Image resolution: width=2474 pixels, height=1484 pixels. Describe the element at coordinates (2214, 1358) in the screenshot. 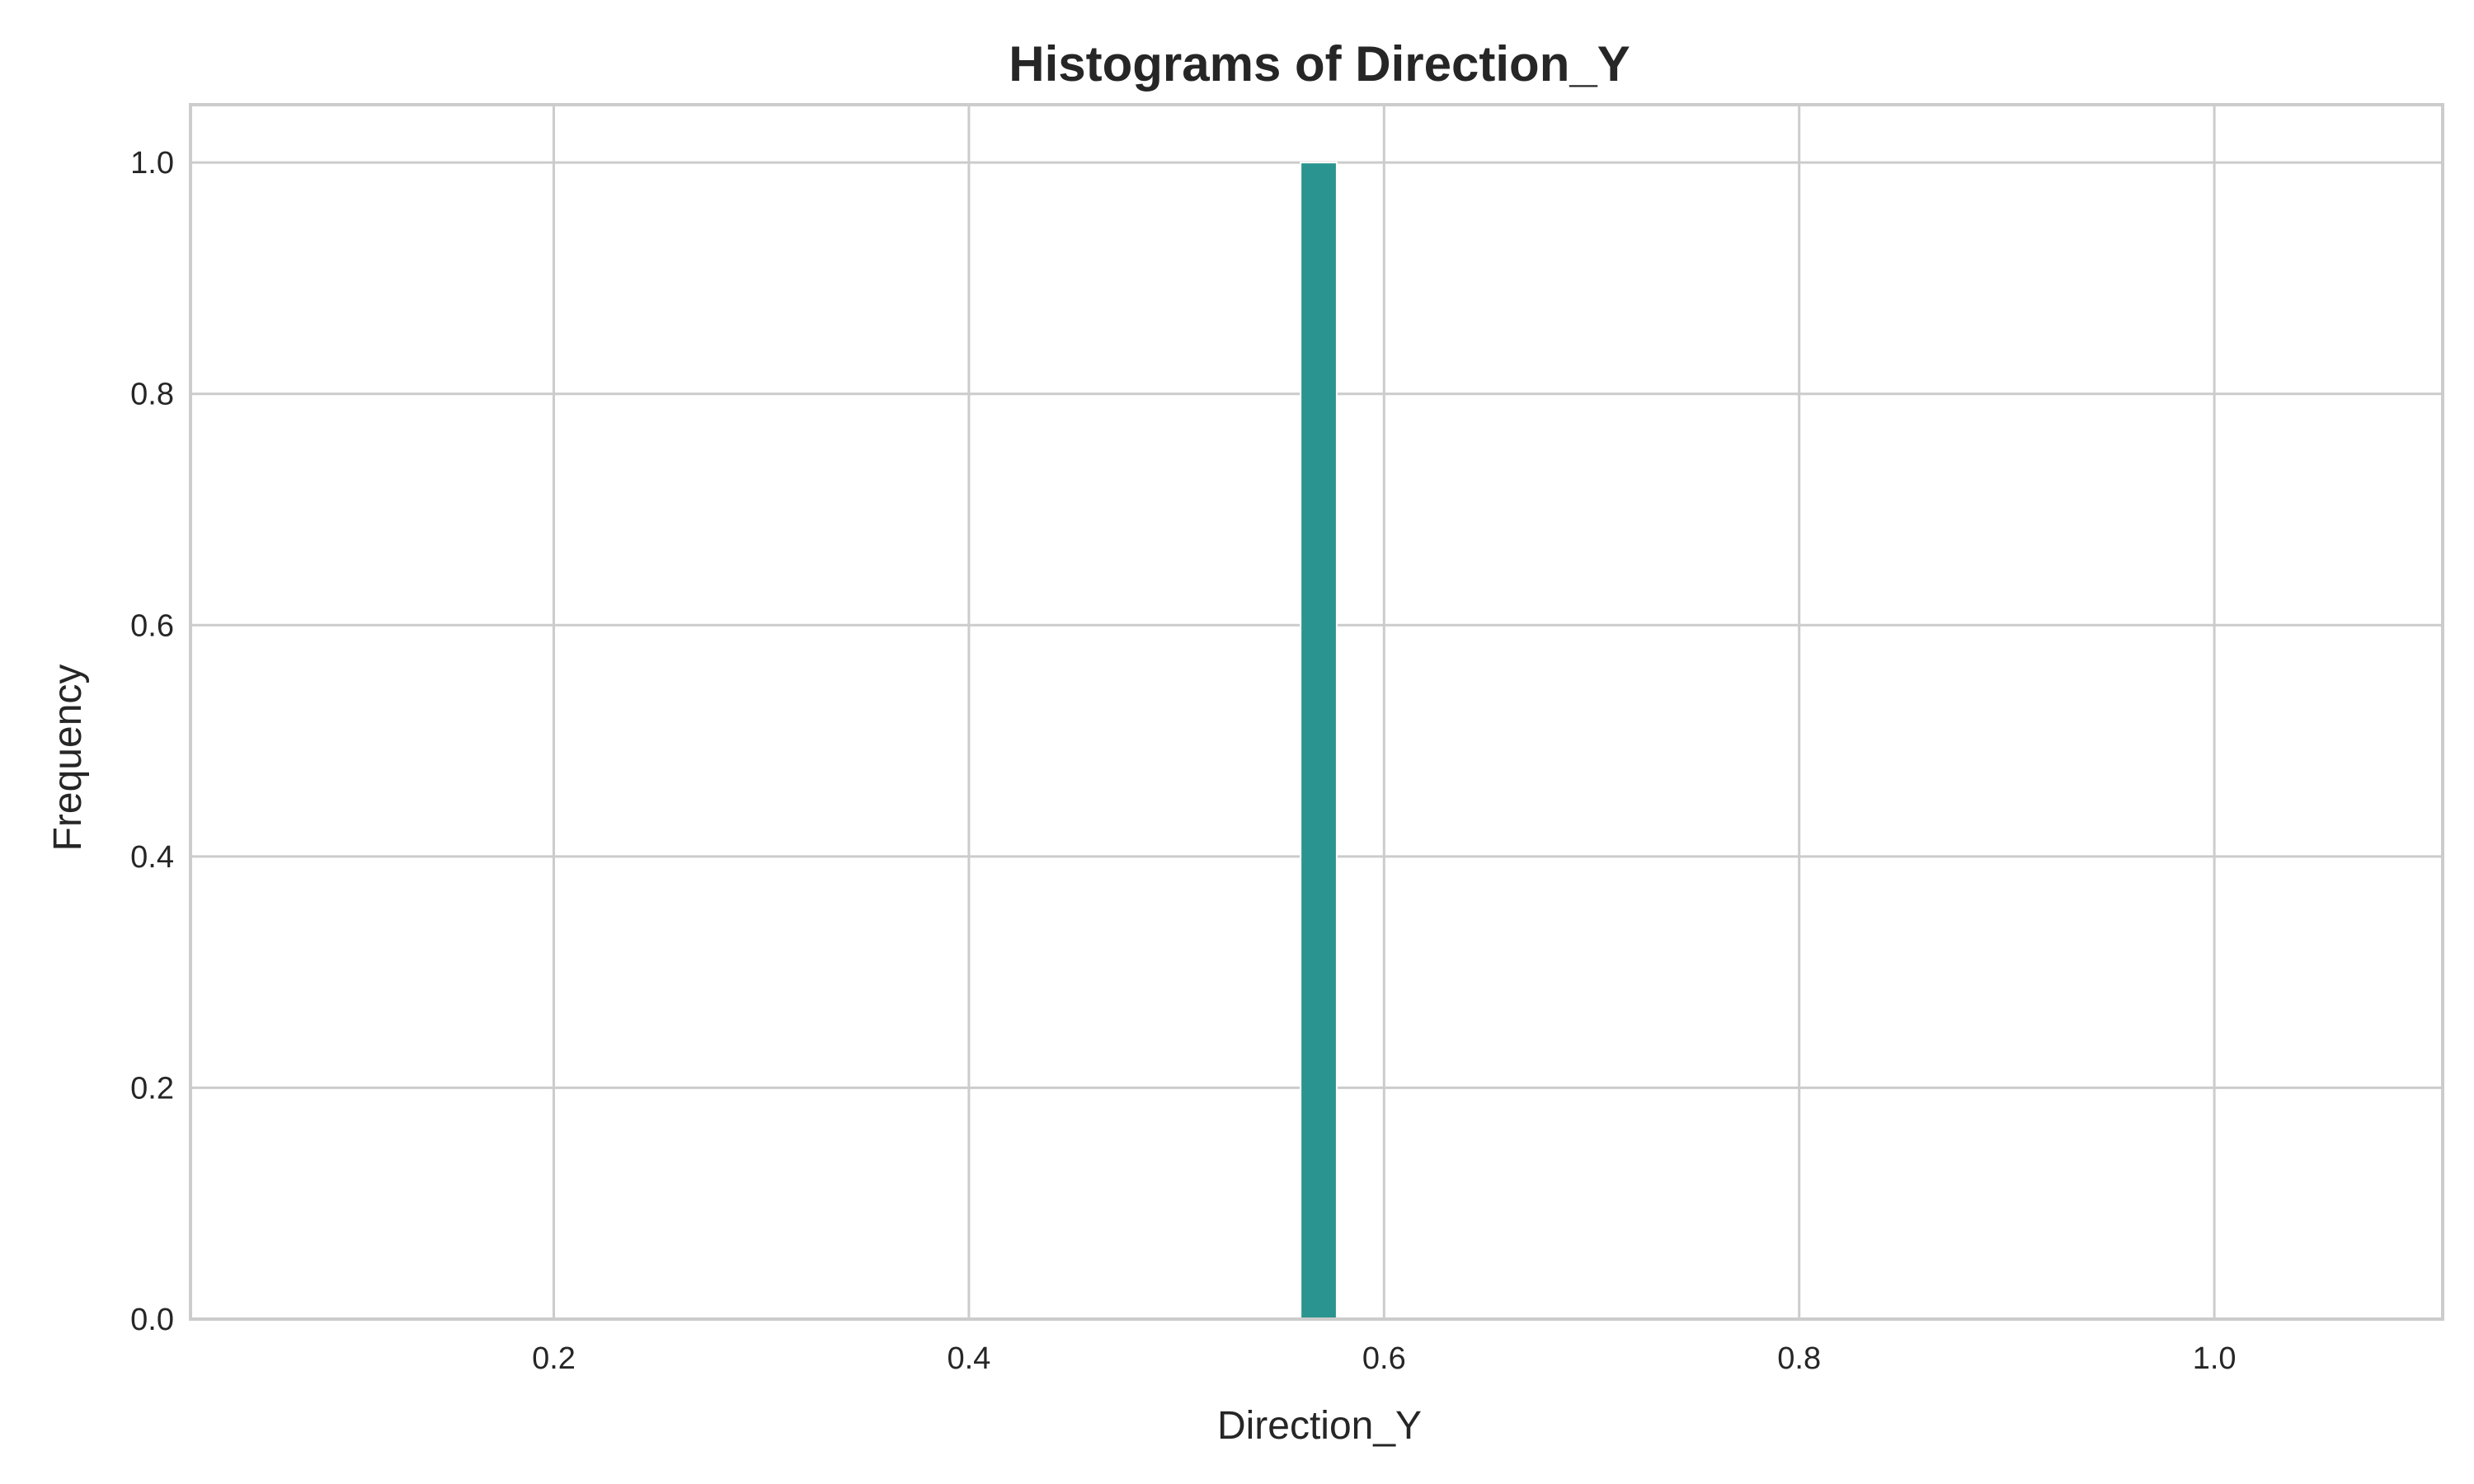

I see `x-tick-label: 1.0` at that location.